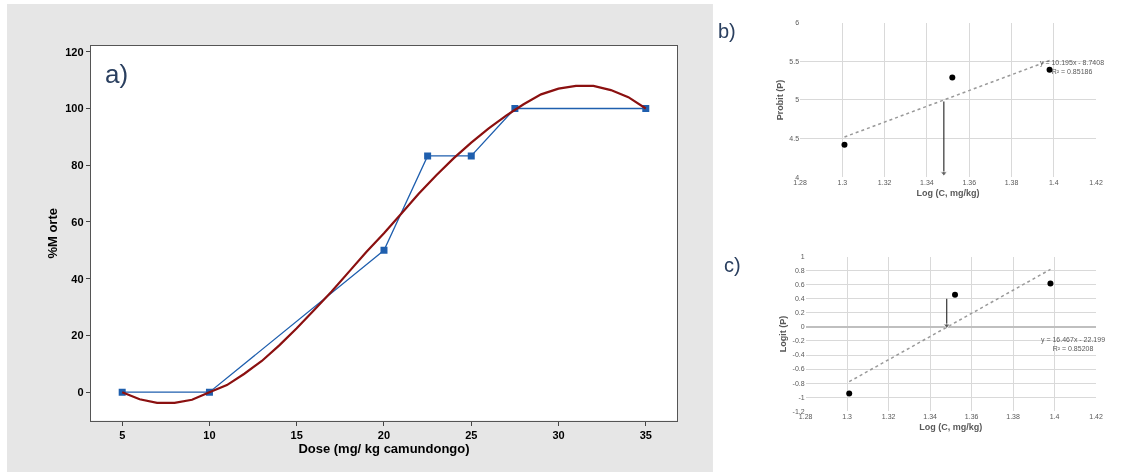 The width and height of the screenshot is (1131, 475). Describe the element at coordinates (74, 51) in the screenshot. I see `y-tick-label: 120` at that location.